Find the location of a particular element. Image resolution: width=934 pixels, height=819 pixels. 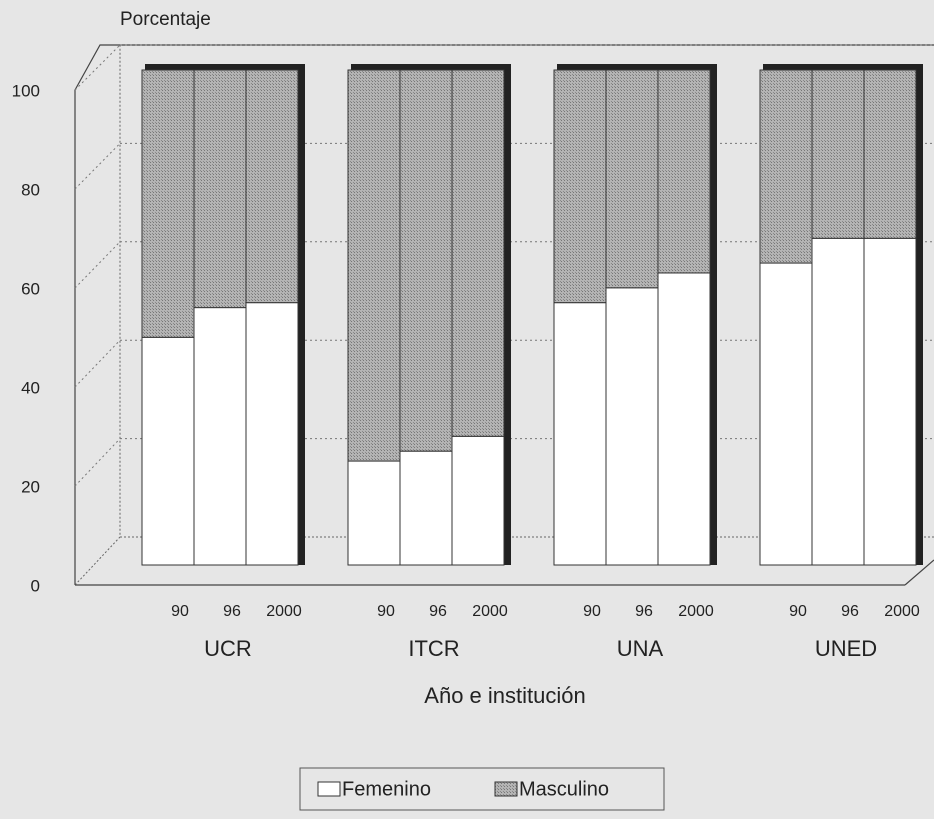

floor-right is located at coordinates (919, 572).